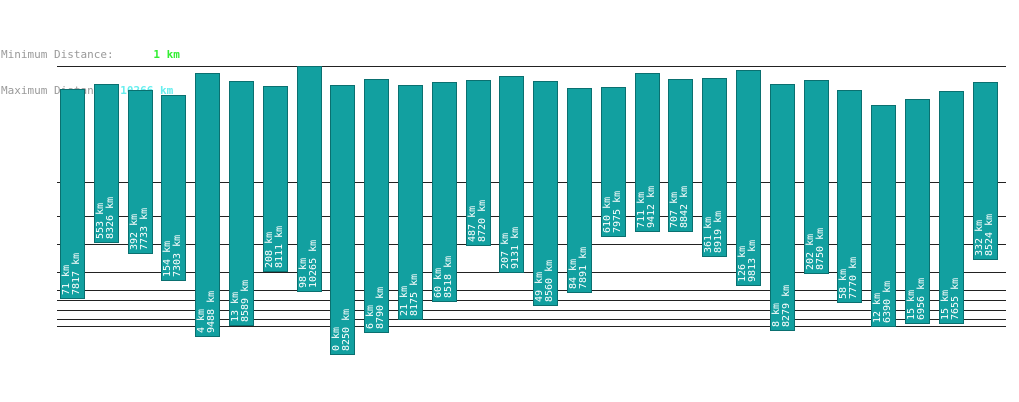 The height and width of the screenshot is (402, 1019). I want to click on bar-min-label: 4 km, so click(201, 321).